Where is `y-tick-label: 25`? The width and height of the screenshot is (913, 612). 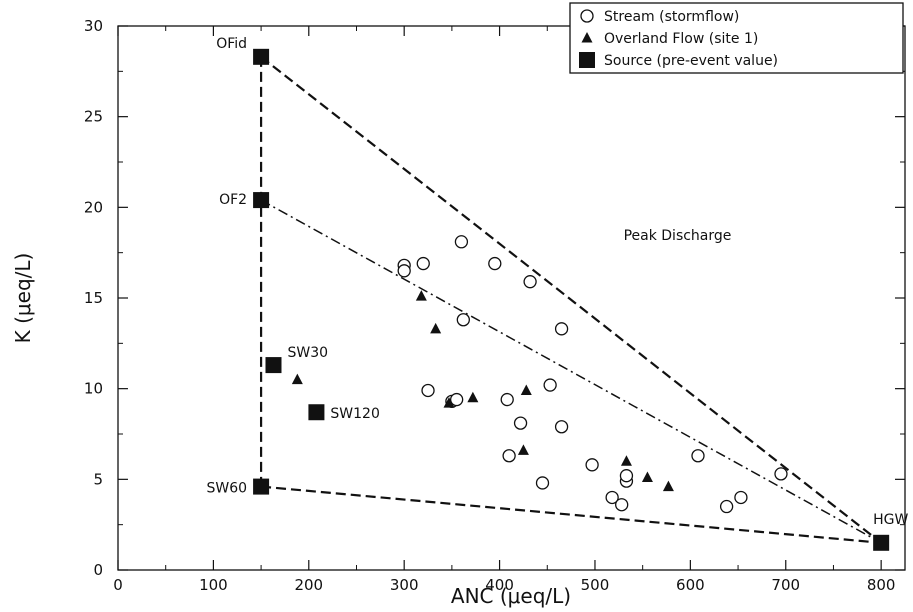 y-tick-label: 25 is located at coordinates (93, 117).